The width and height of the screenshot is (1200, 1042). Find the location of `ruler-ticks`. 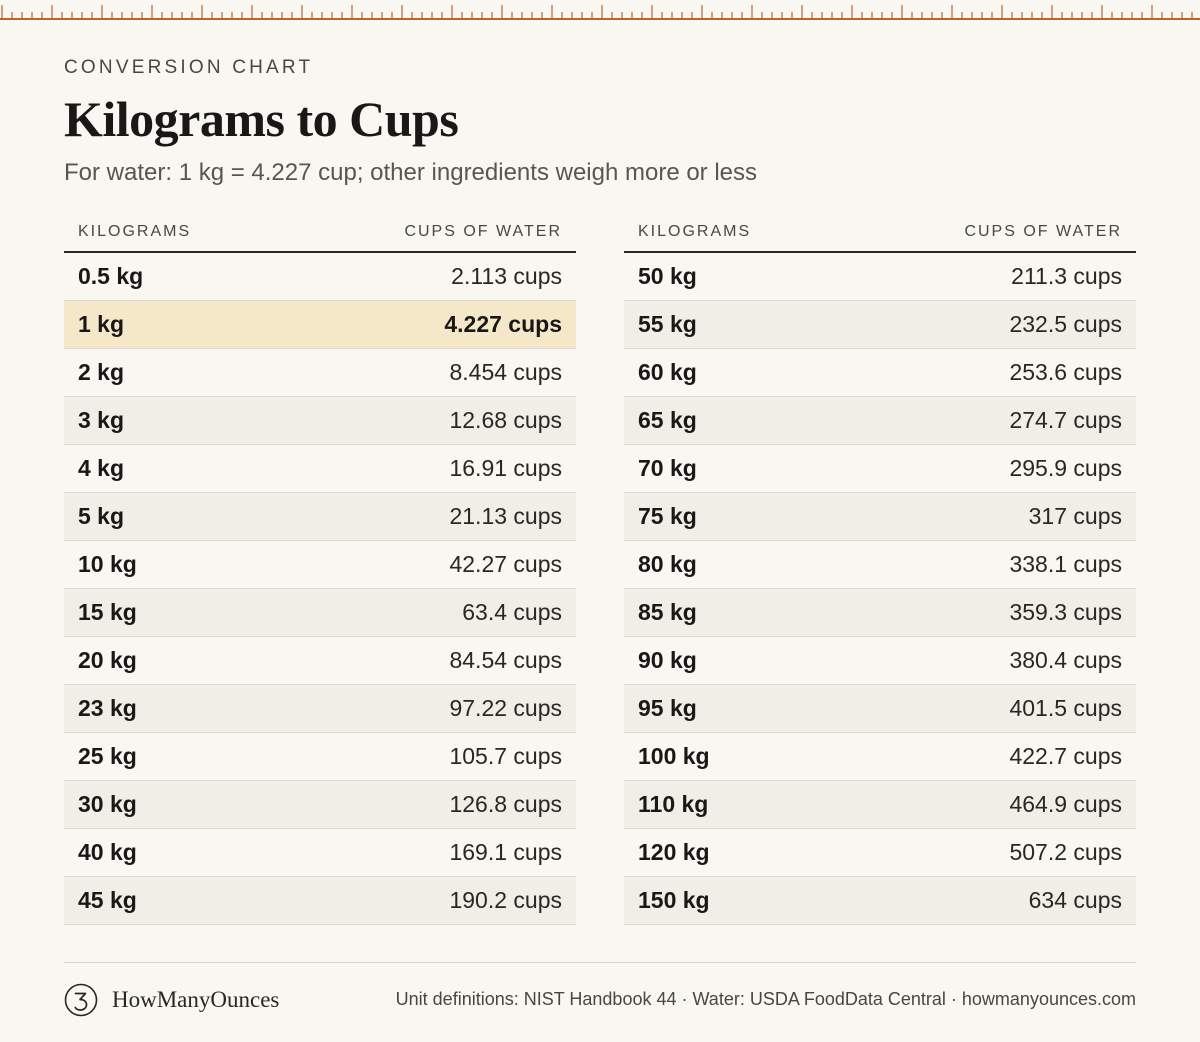

ruler-ticks is located at coordinates (600, 12).